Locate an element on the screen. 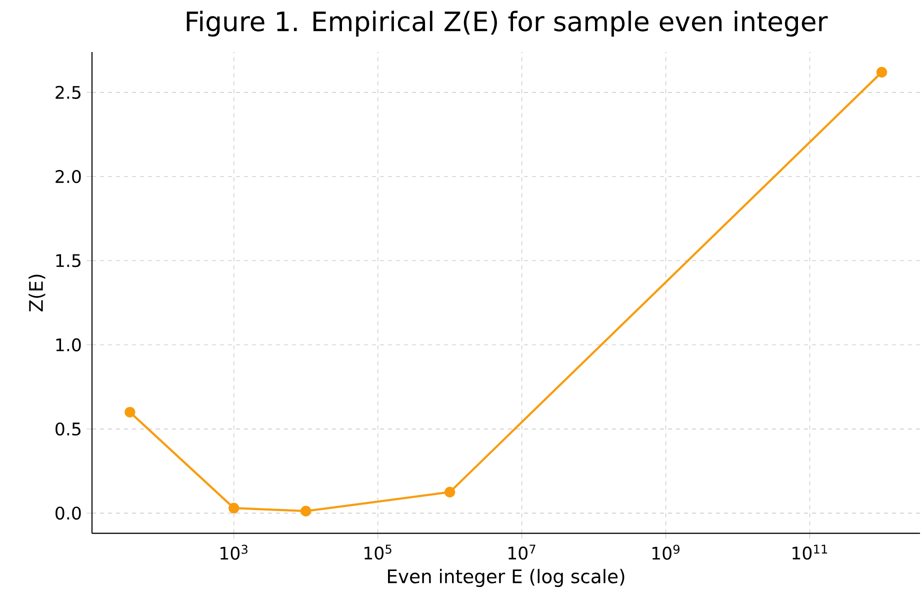 The height and width of the screenshot is (608, 922). y-tick-label: 2.0 is located at coordinates (68, 177).